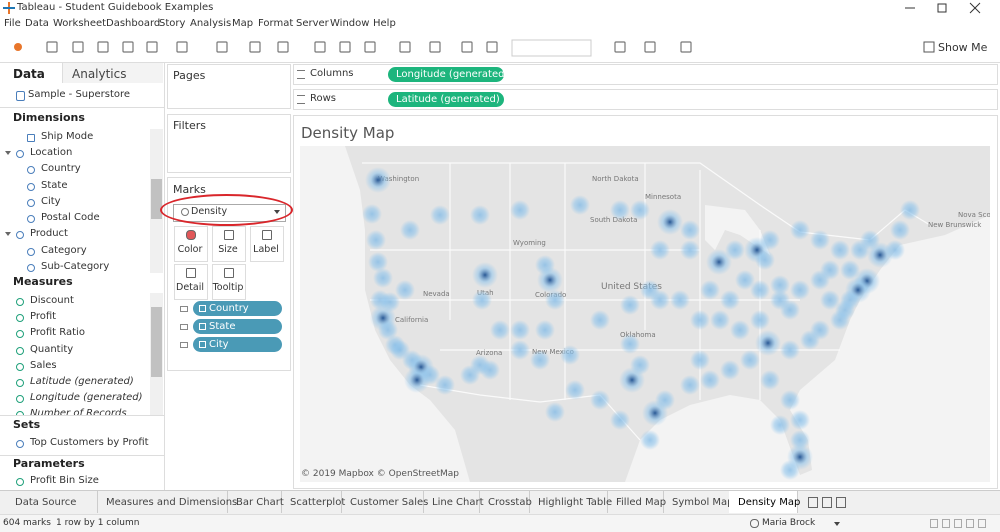 The width and height of the screenshot is (1000, 532). I want to click on field-pill: State, so click(237, 326).